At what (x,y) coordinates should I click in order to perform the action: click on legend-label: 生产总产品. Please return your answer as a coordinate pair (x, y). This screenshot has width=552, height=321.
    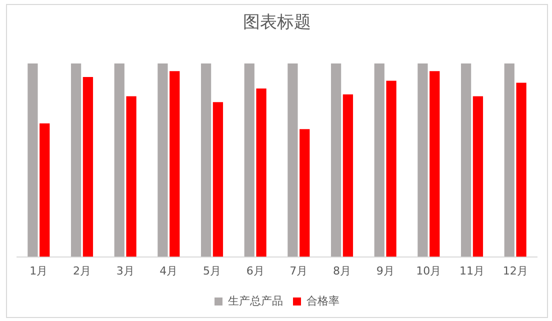
    Looking at the image, I should click on (255, 301).